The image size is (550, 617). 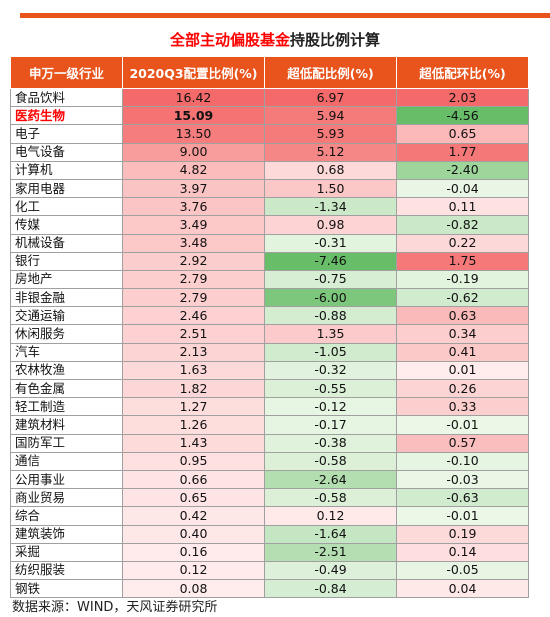 What do you see at coordinates (66, 370) in the screenshot?
I see `industry-cell: 农林牧渔` at bounding box center [66, 370].